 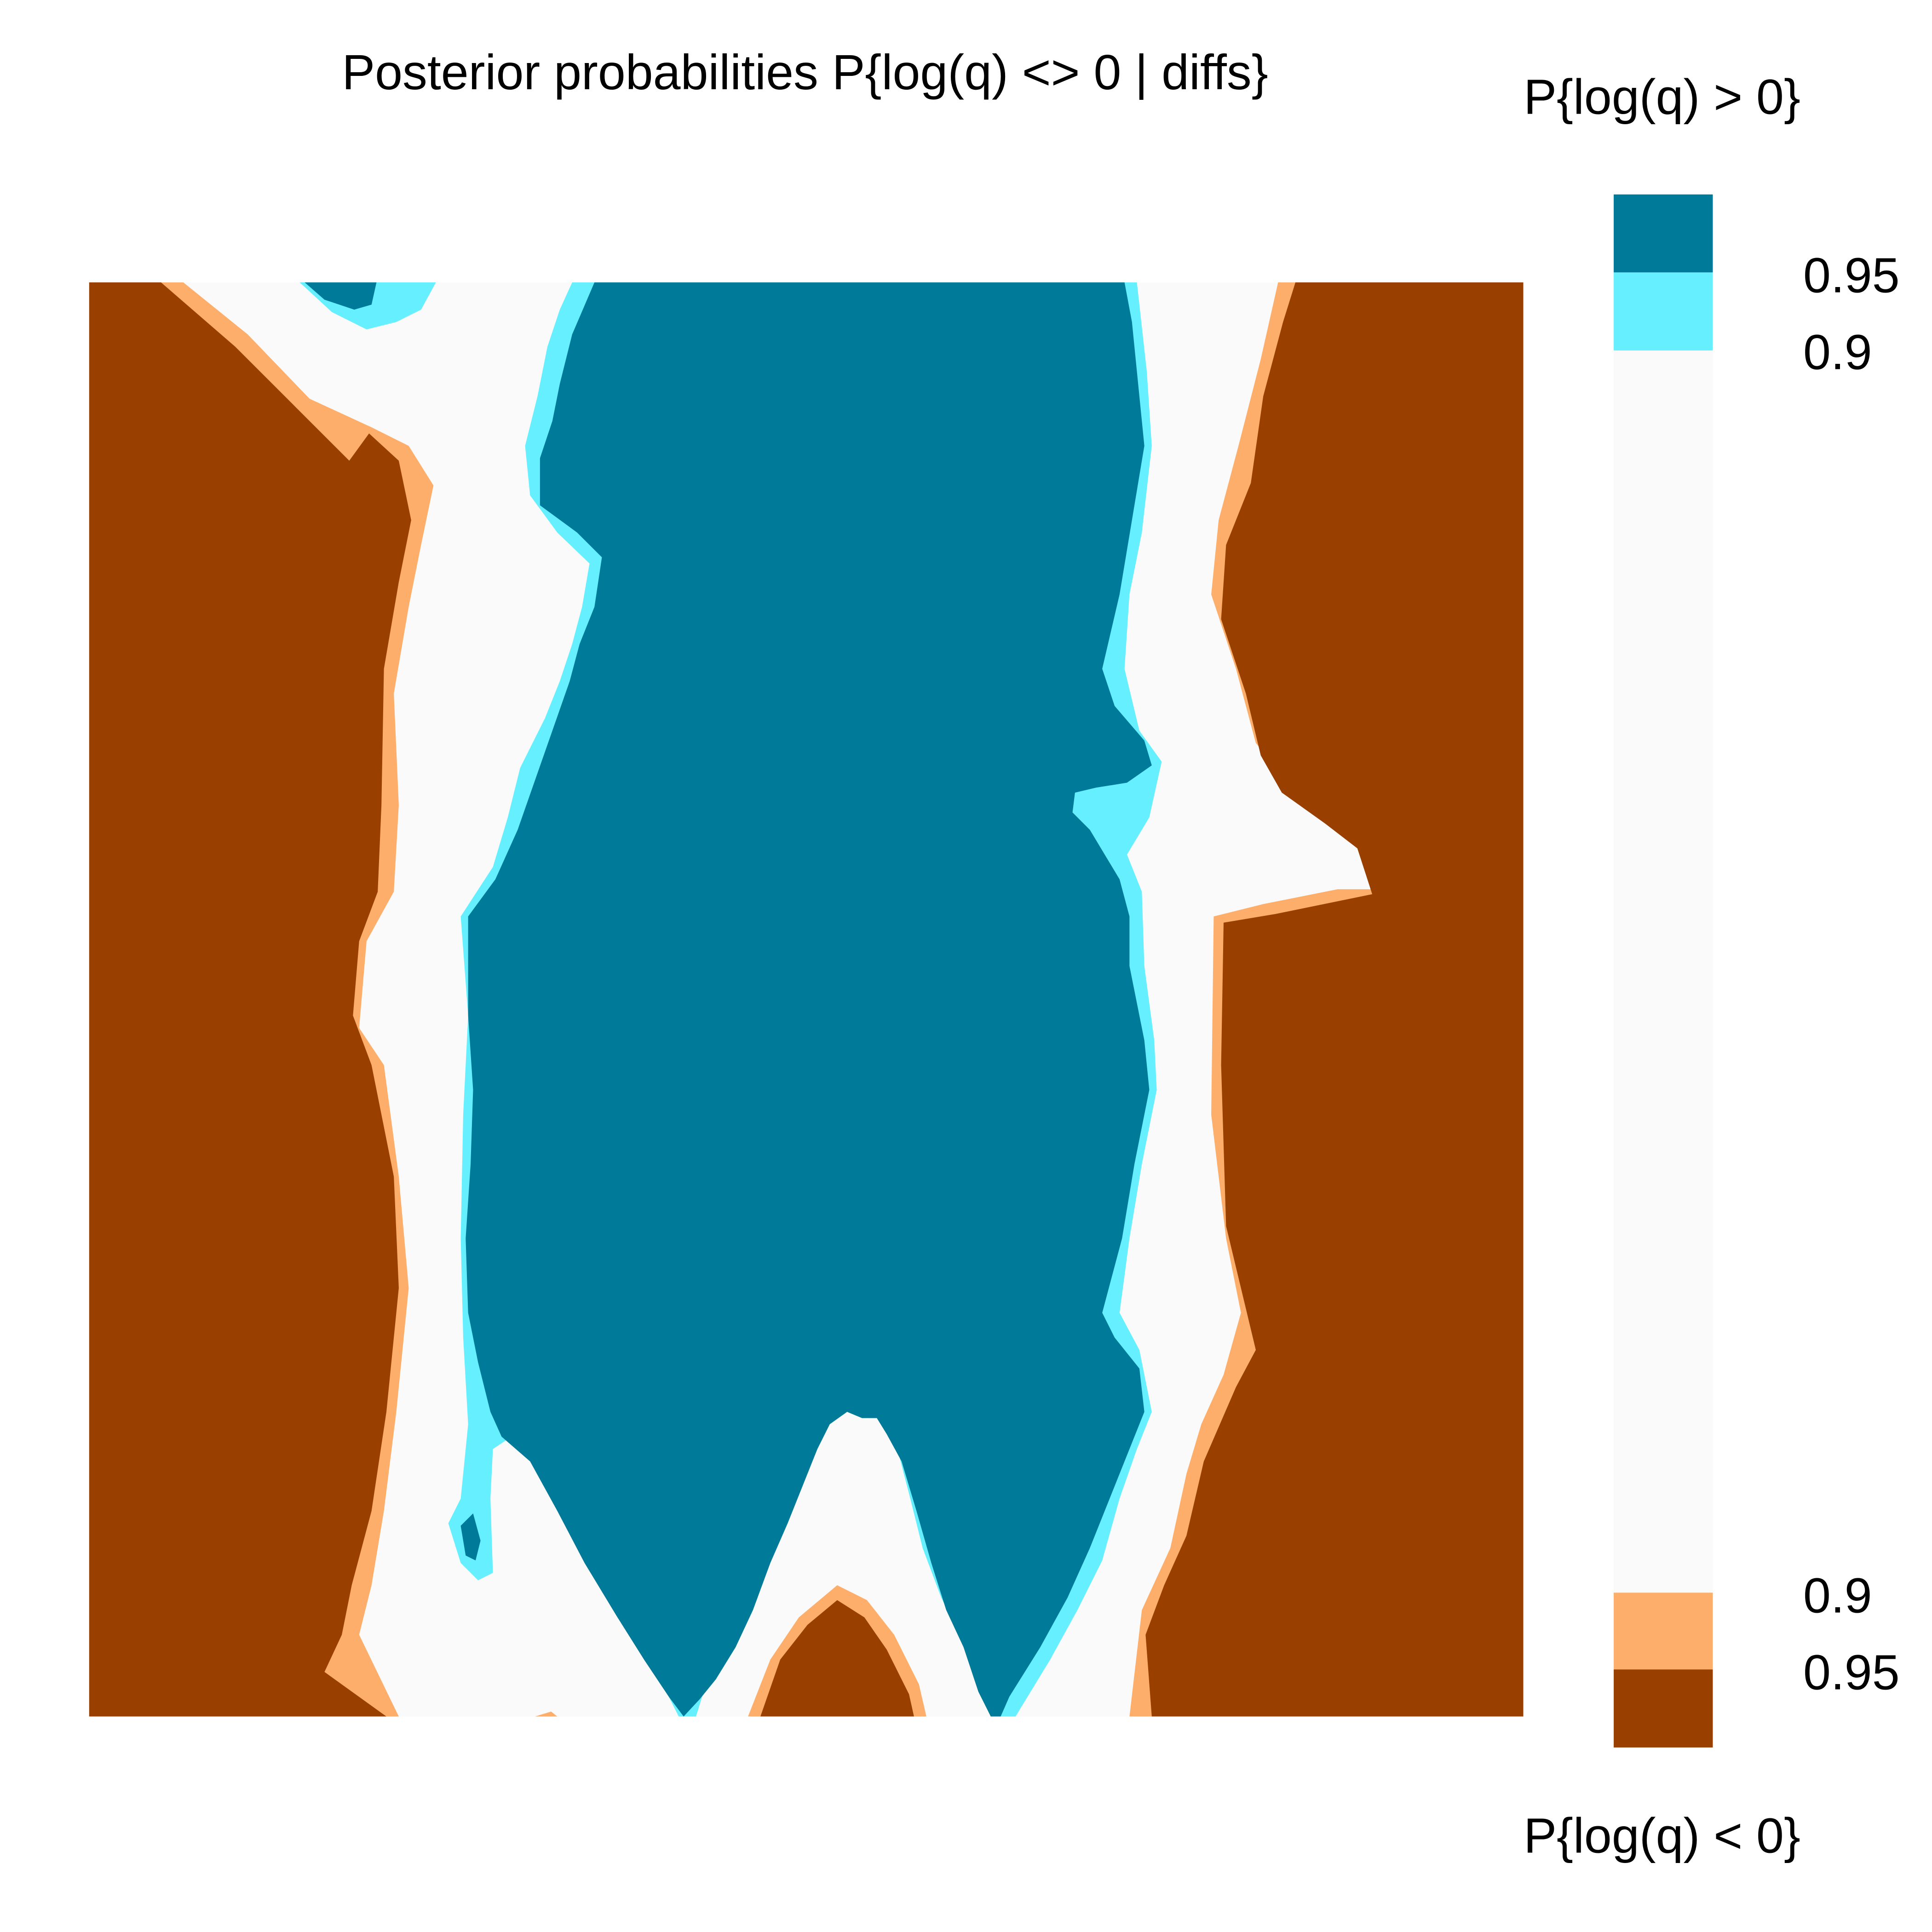 What do you see at coordinates (1663, 1708) in the screenshot?
I see `legend-swatch-neg95` at bounding box center [1663, 1708].